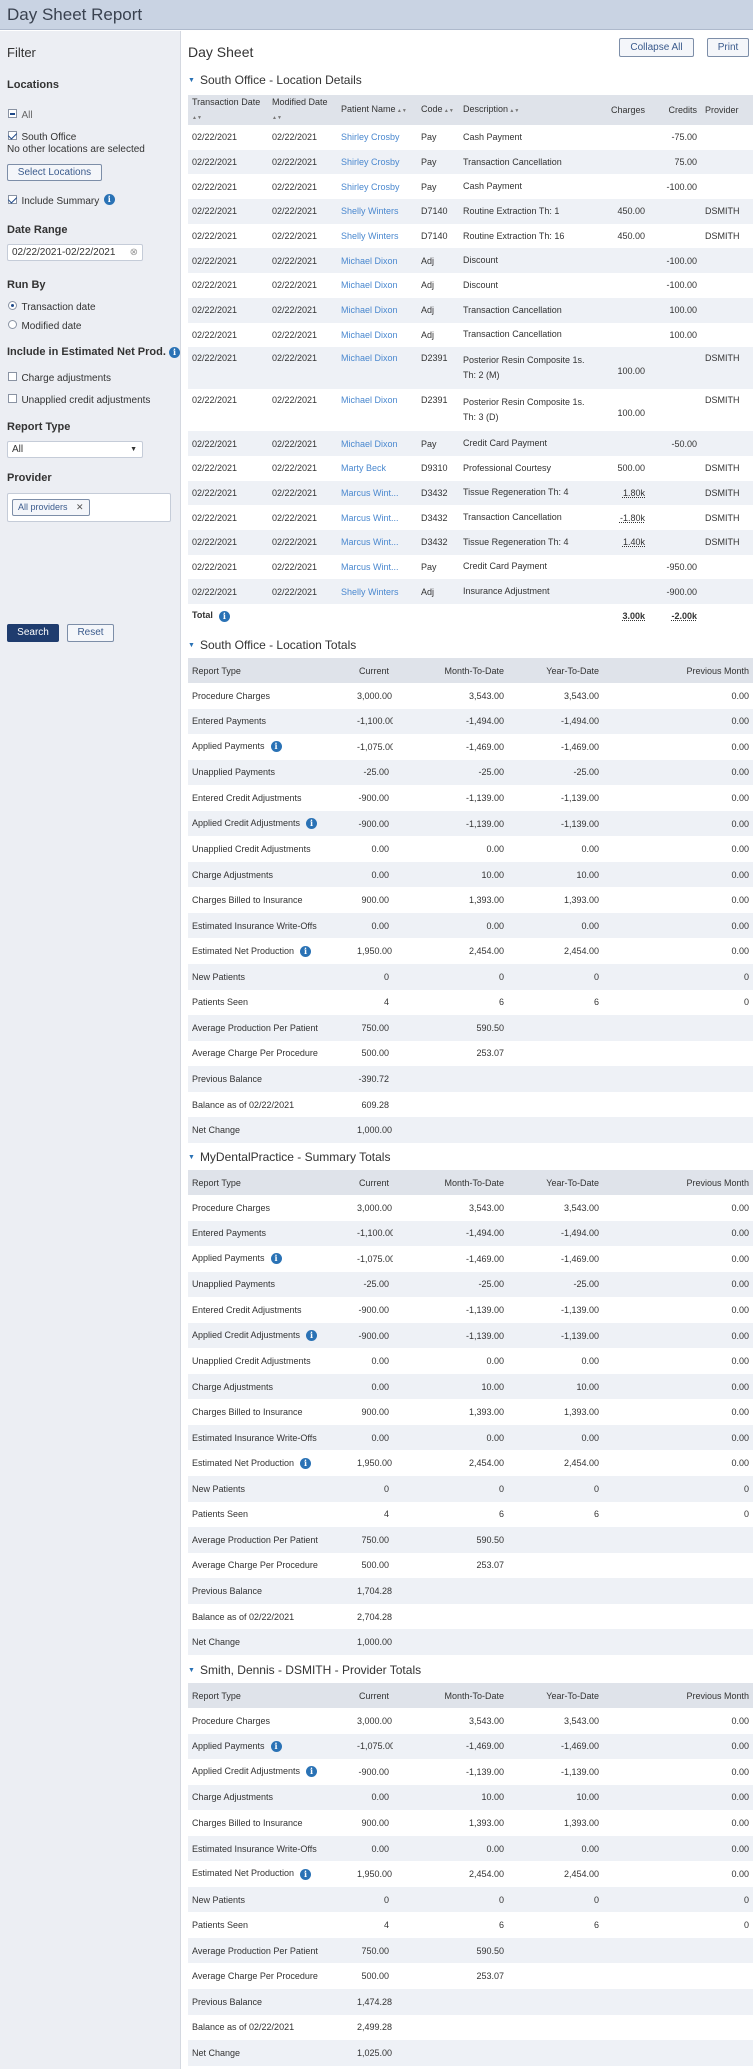 This screenshot has width=753, height=2069. I want to click on cell-modified-date: 02/22/2021, so click(302, 310).